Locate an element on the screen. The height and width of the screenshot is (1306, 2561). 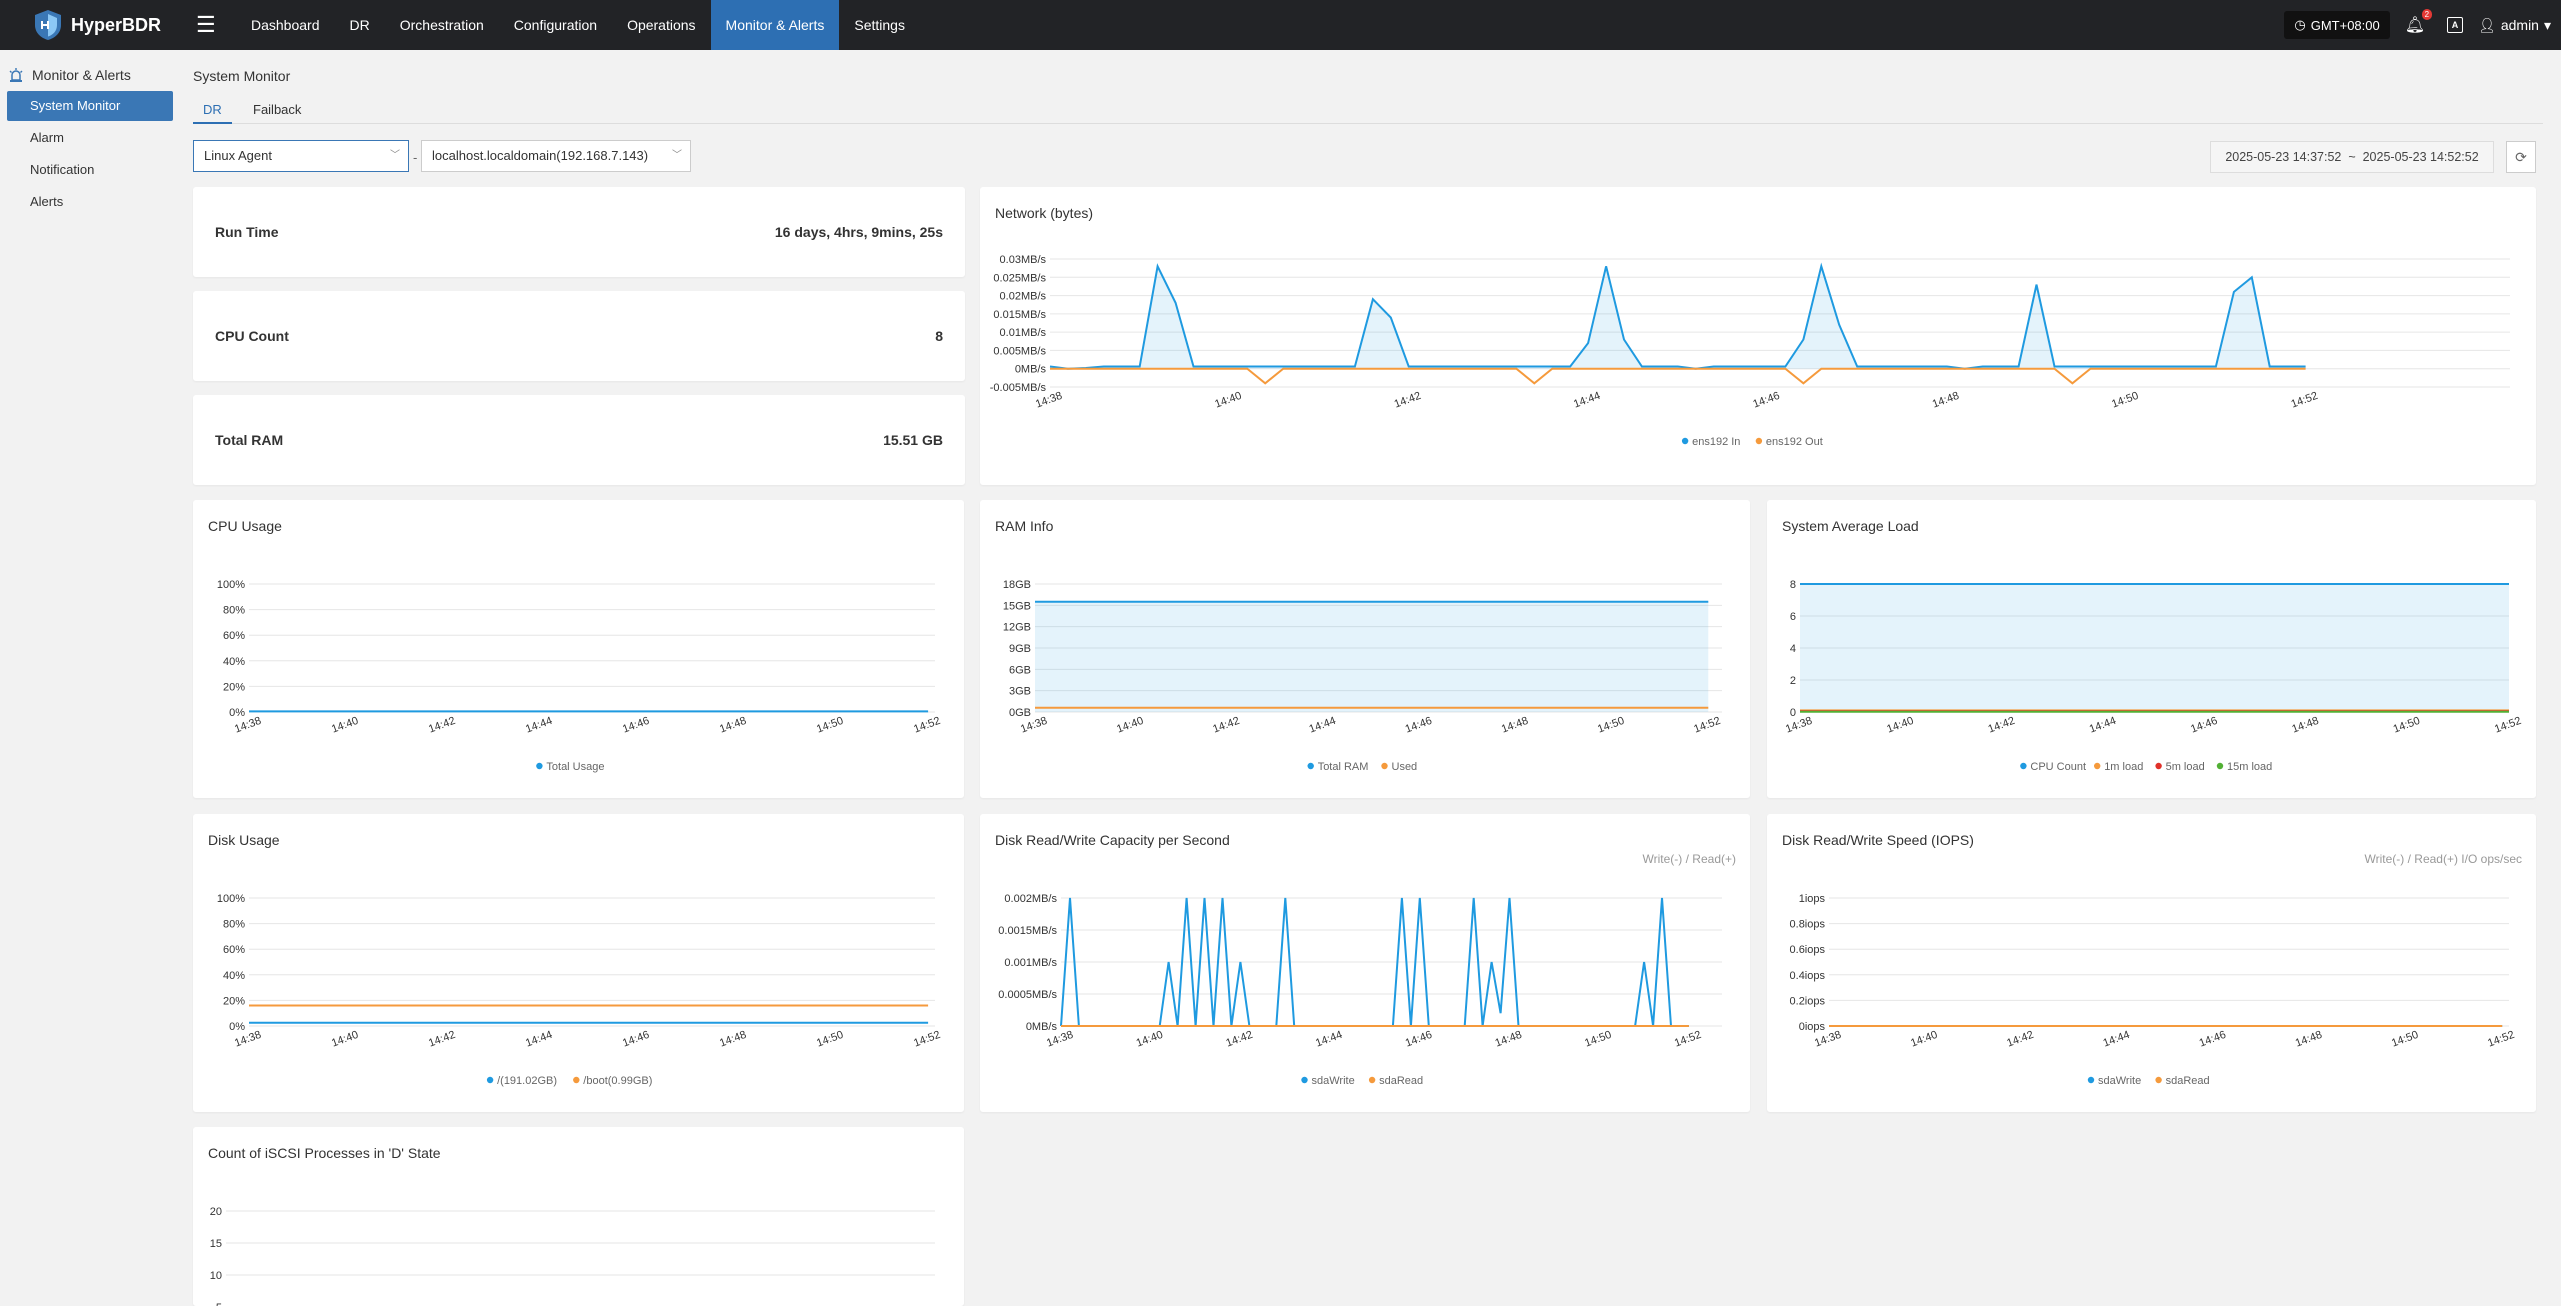
legend-label: 1m load is located at coordinates (2123, 767).